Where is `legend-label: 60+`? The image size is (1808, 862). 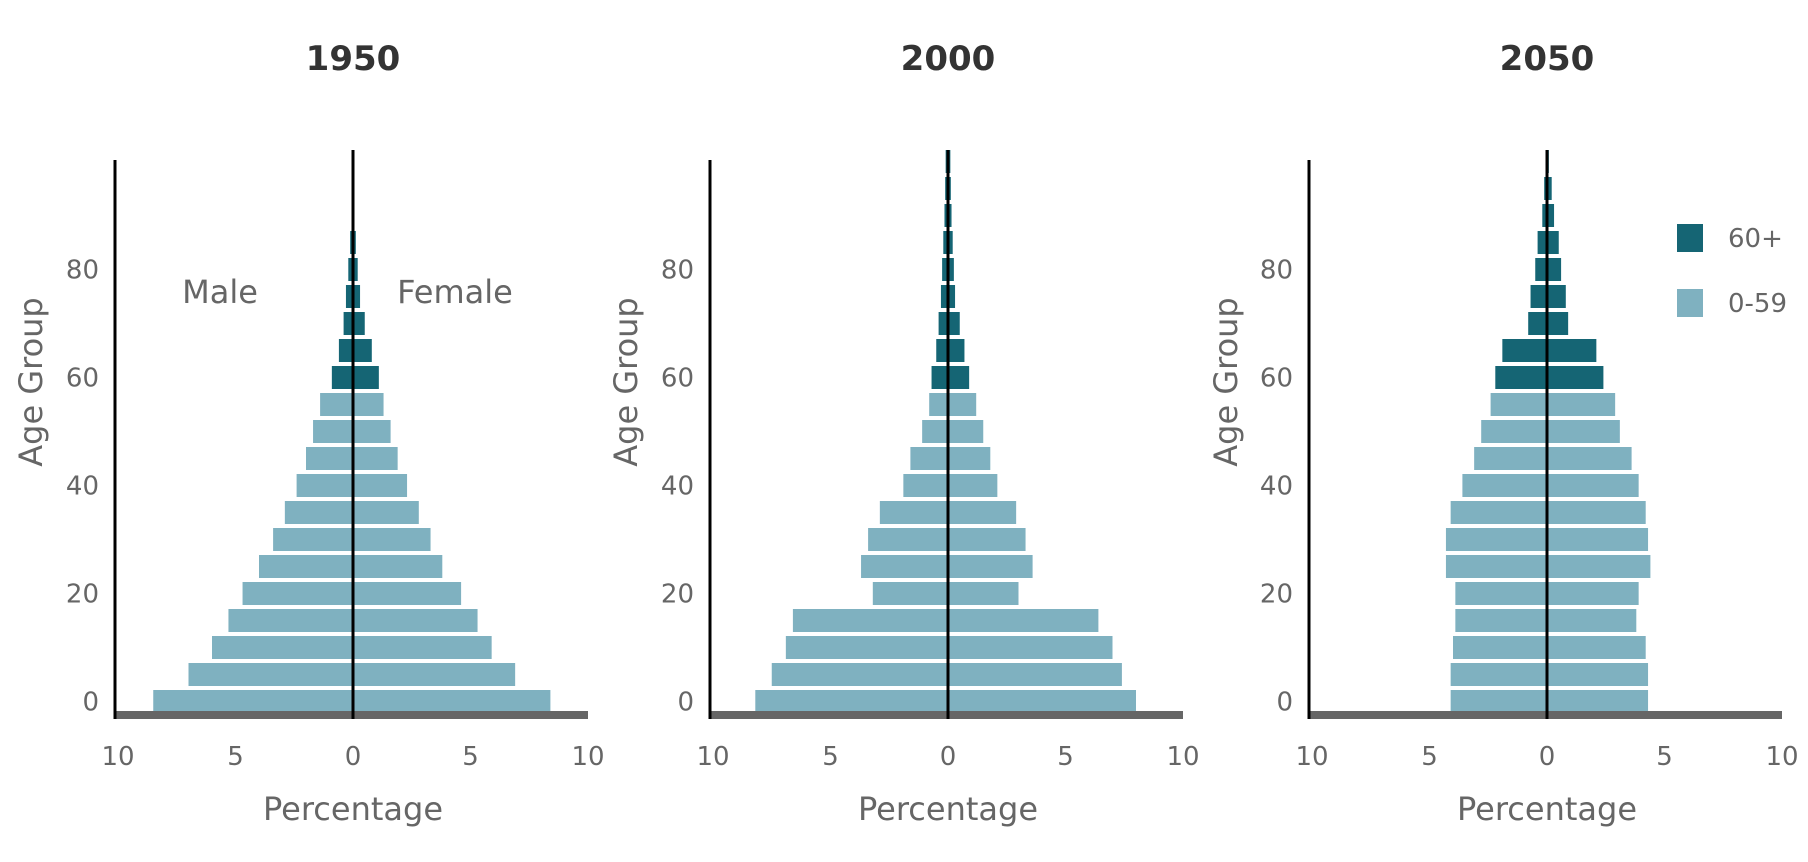 legend-label: 60+ is located at coordinates (1755, 239).